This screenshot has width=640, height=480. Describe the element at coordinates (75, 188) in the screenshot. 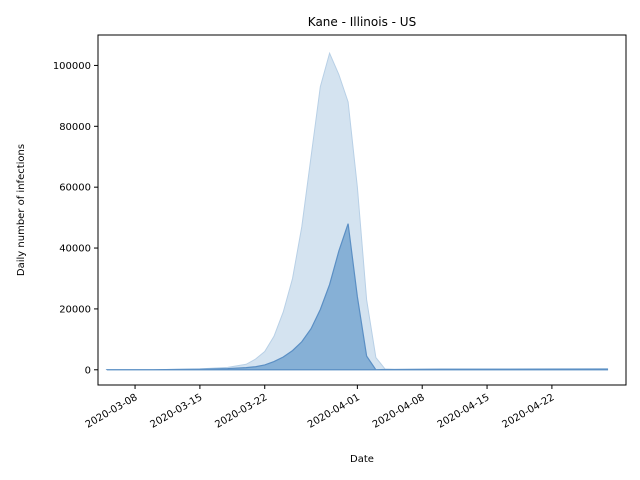

I see `y-tick-label: 60000` at that location.